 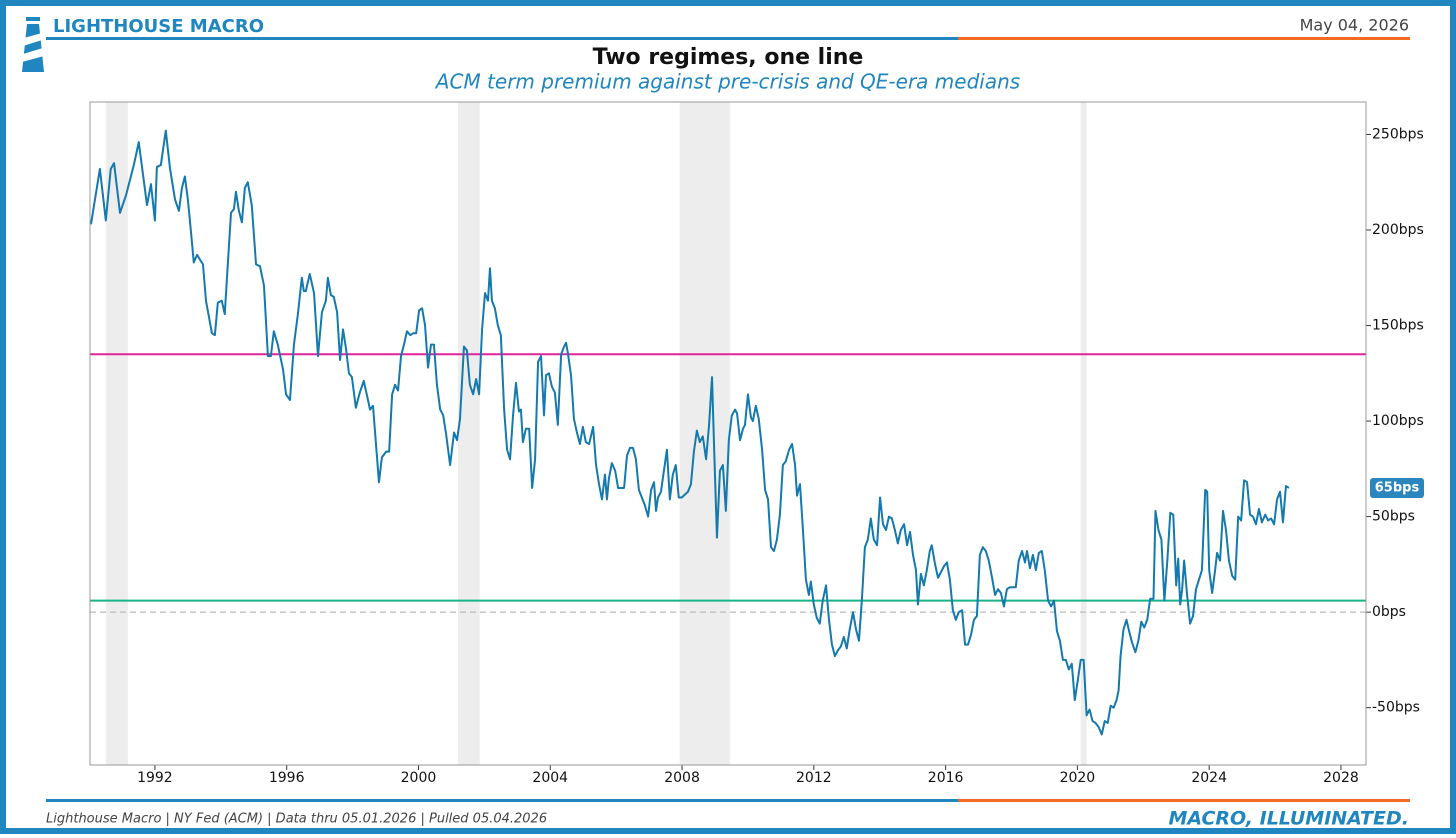 I want to click on chart-title: Two regimes, one line, so click(x=728, y=57).